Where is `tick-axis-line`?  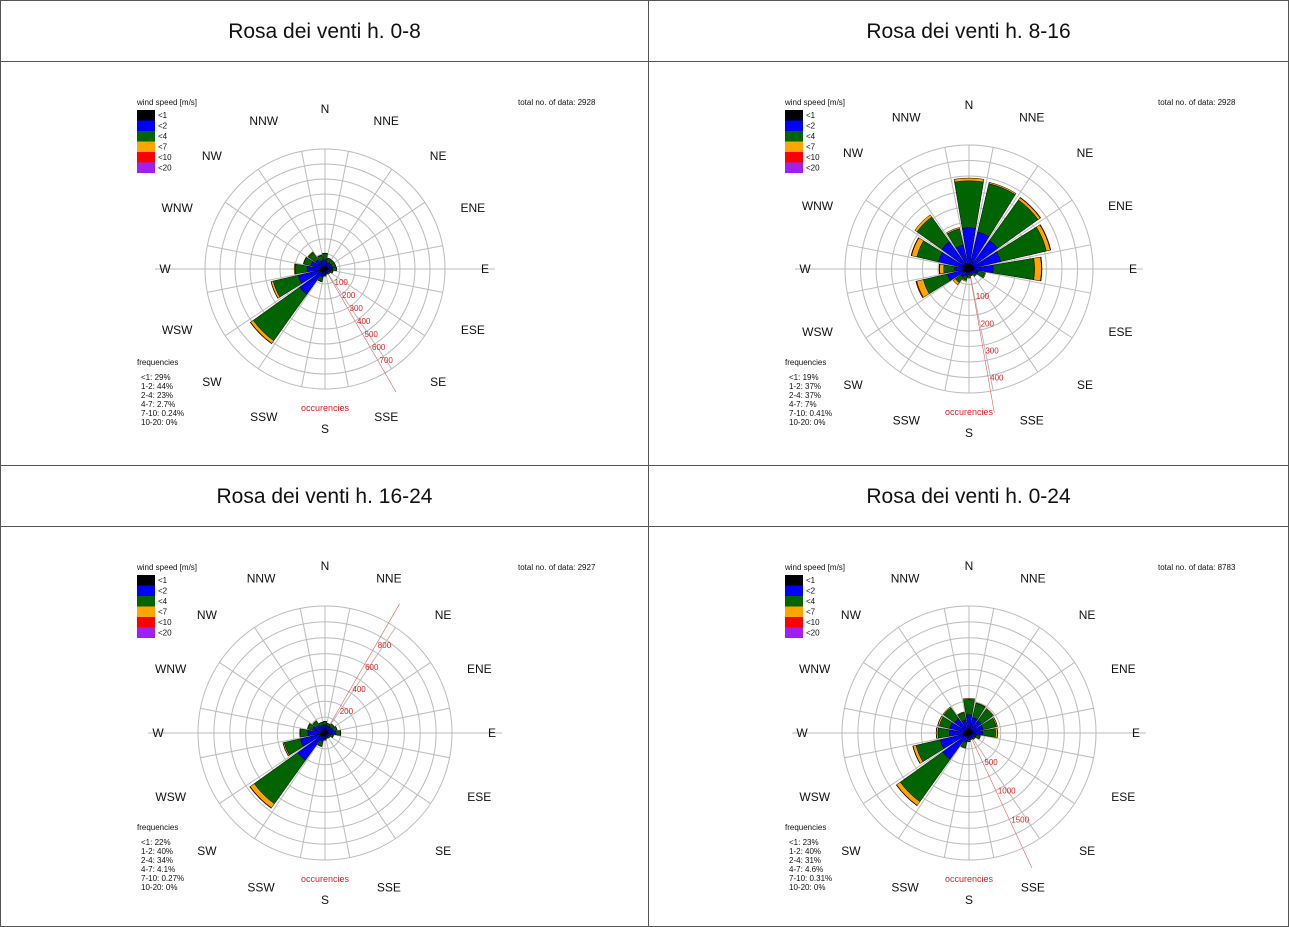
tick-axis-line is located at coordinates (360, 330).